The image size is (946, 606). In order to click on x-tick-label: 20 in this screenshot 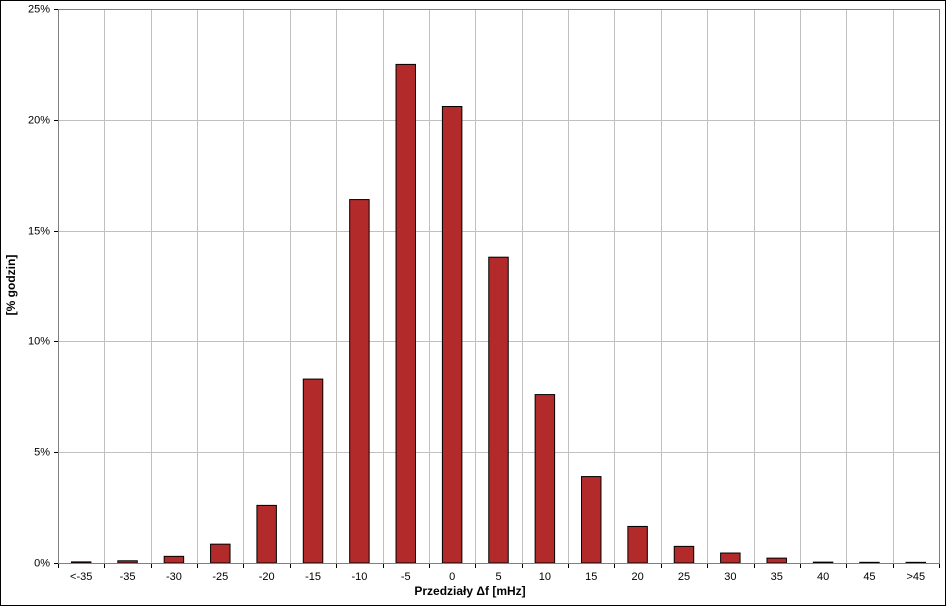, I will do `click(637, 577)`.